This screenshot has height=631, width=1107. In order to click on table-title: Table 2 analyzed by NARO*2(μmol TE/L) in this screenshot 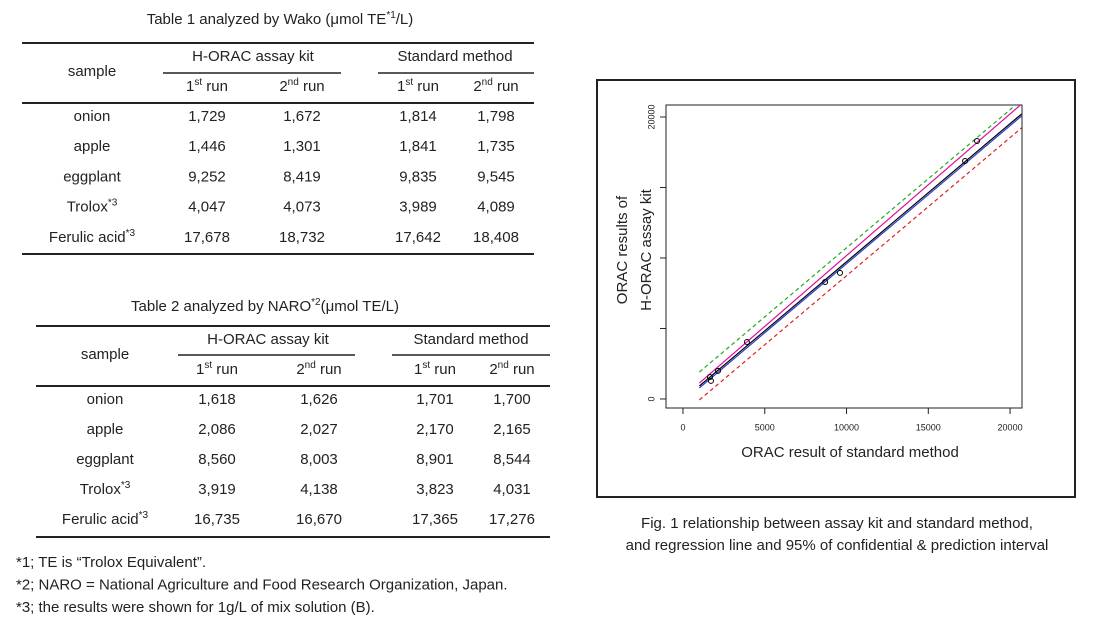, I will do `click(265, 306)`.